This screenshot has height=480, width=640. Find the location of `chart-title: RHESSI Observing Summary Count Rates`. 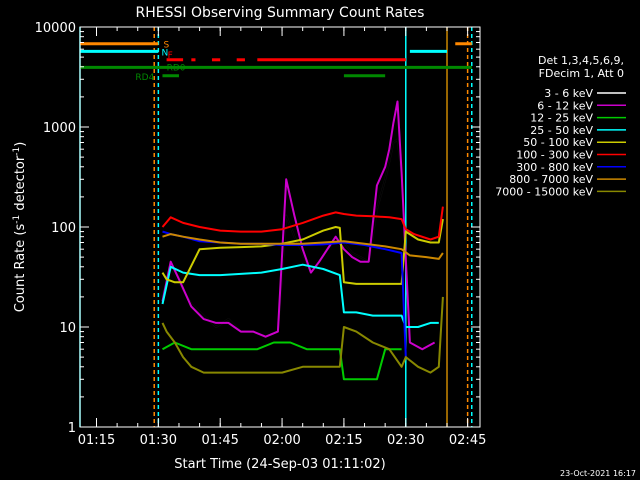

chart-title: RHESSI Observing Summary Count Rates is located at coordinates (280, 13).